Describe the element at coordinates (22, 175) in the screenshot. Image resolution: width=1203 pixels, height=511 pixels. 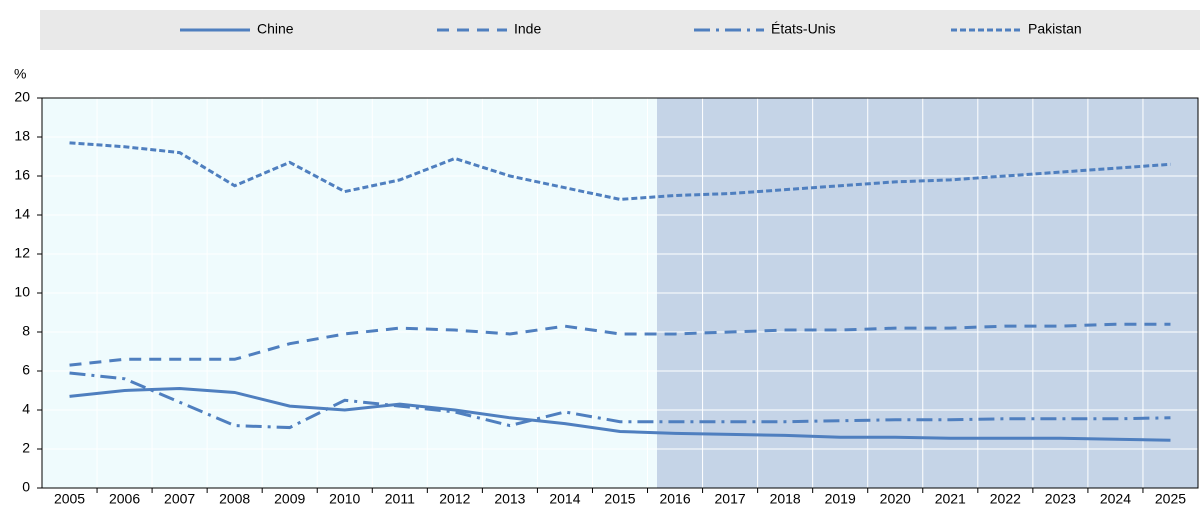
I see `y-tick-label: 16` at that location.